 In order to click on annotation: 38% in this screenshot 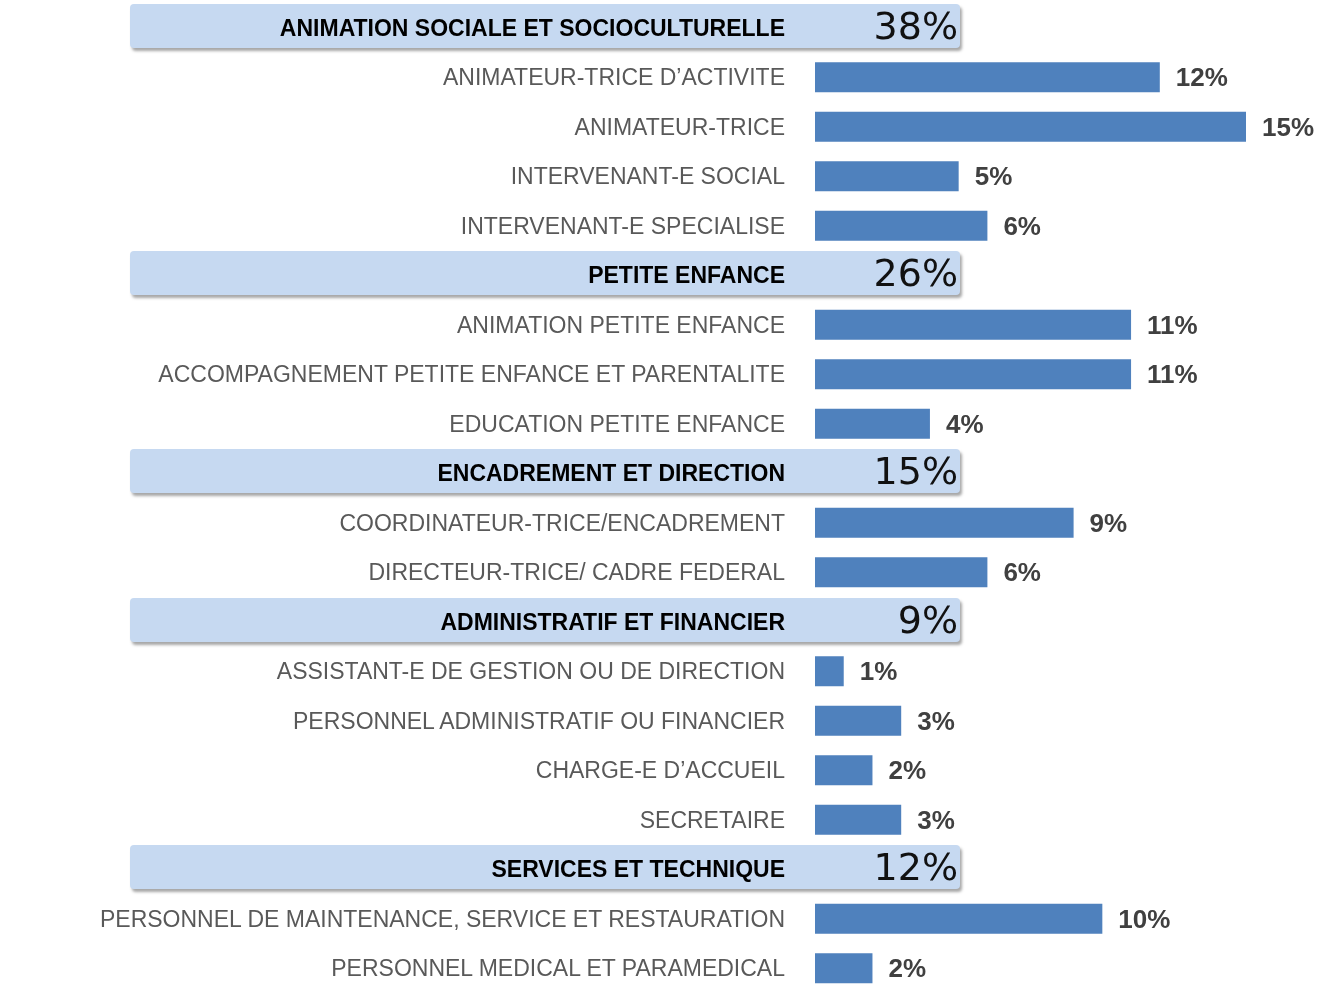, I will do `click(915, 25)`.